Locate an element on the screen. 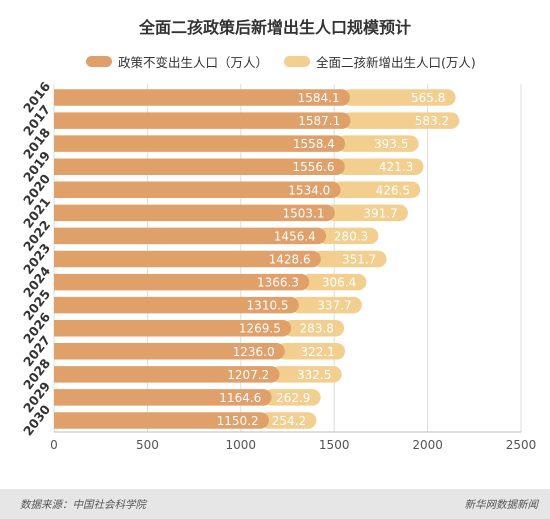 The width and height of the screenshot is (550, 519). data-label-baseline-2024: 1366.3 is located at coordinates (278, 283).